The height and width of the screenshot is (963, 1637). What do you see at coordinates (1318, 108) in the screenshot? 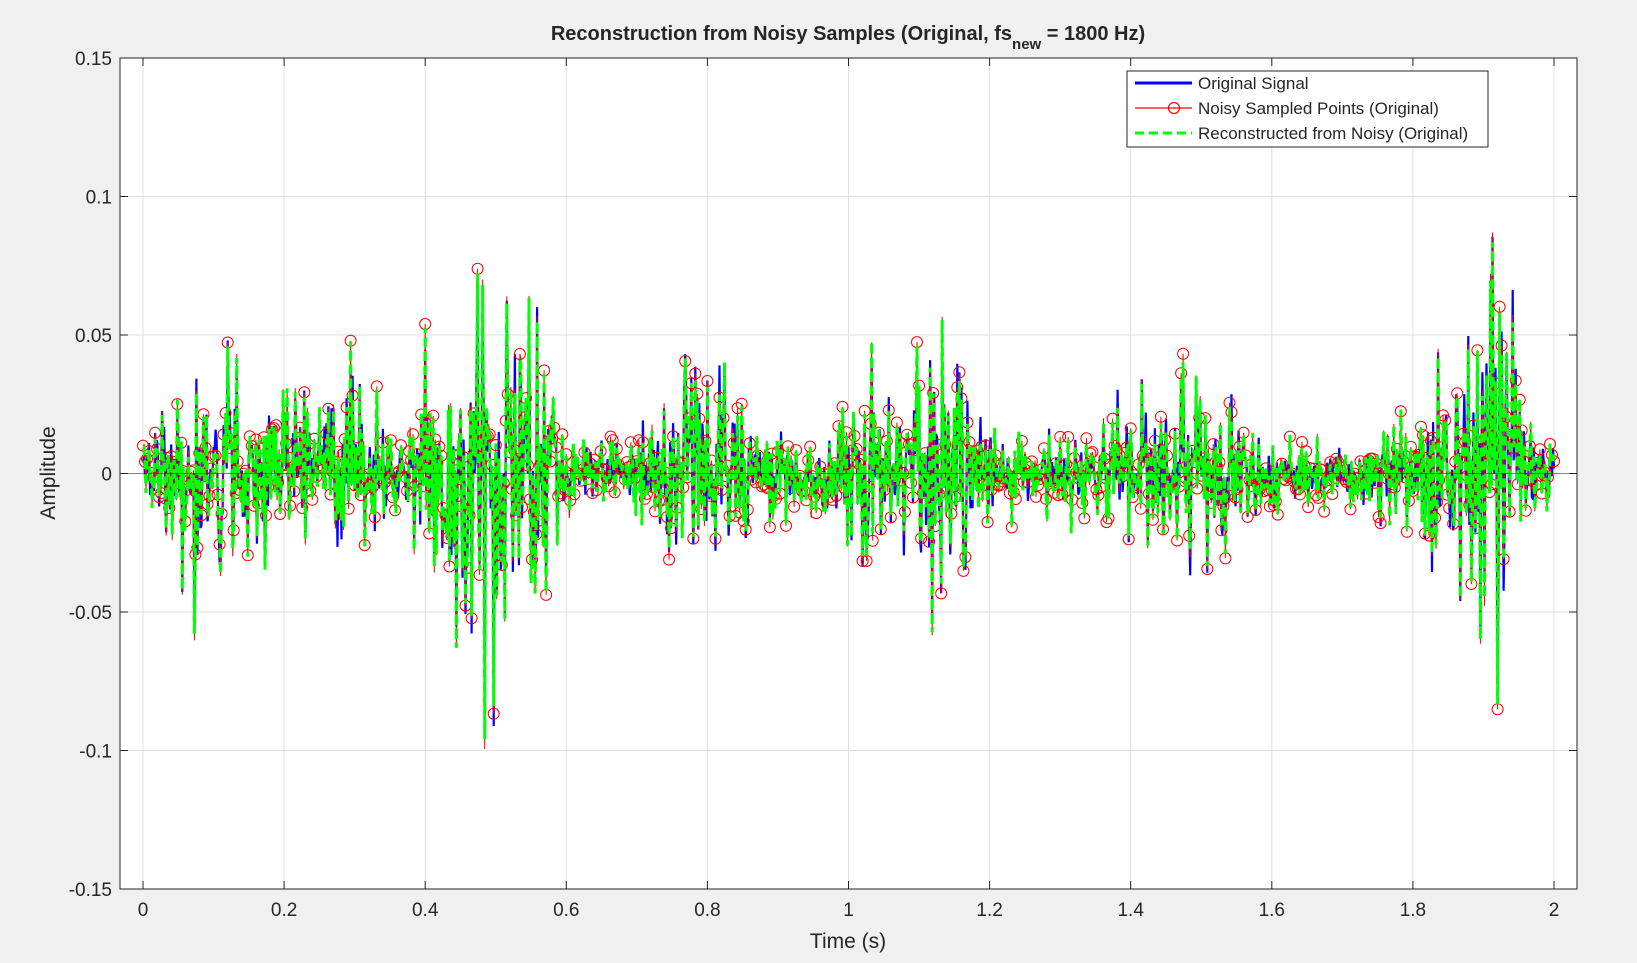
I see `legend-label-noisy: Noisy Sampled Points (Original)` at bounding box center [1318, 108].